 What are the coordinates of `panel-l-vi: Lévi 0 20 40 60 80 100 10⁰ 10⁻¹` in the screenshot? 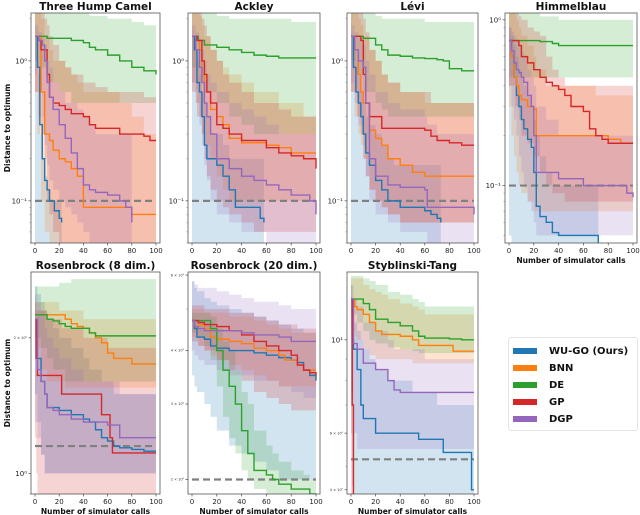 It's located at (404, 128).